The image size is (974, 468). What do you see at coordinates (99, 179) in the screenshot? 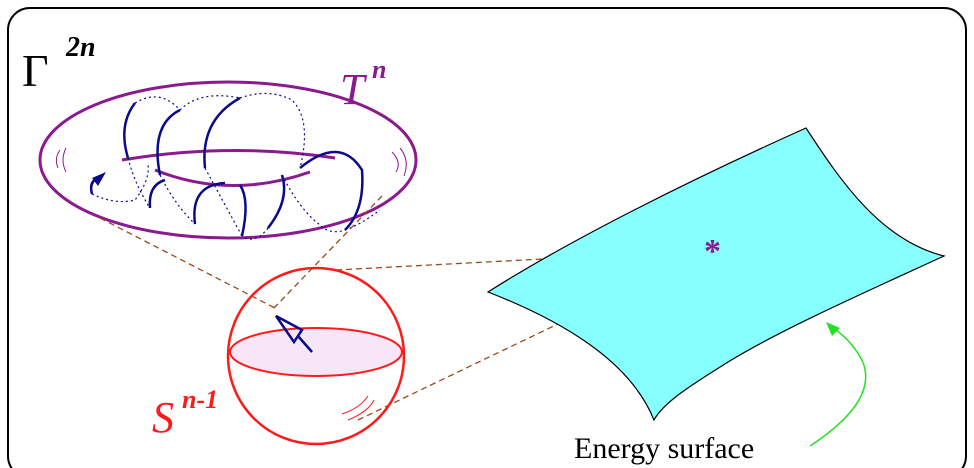
I see `trajectory-arrow-icon` at bounding box center [99, 179].